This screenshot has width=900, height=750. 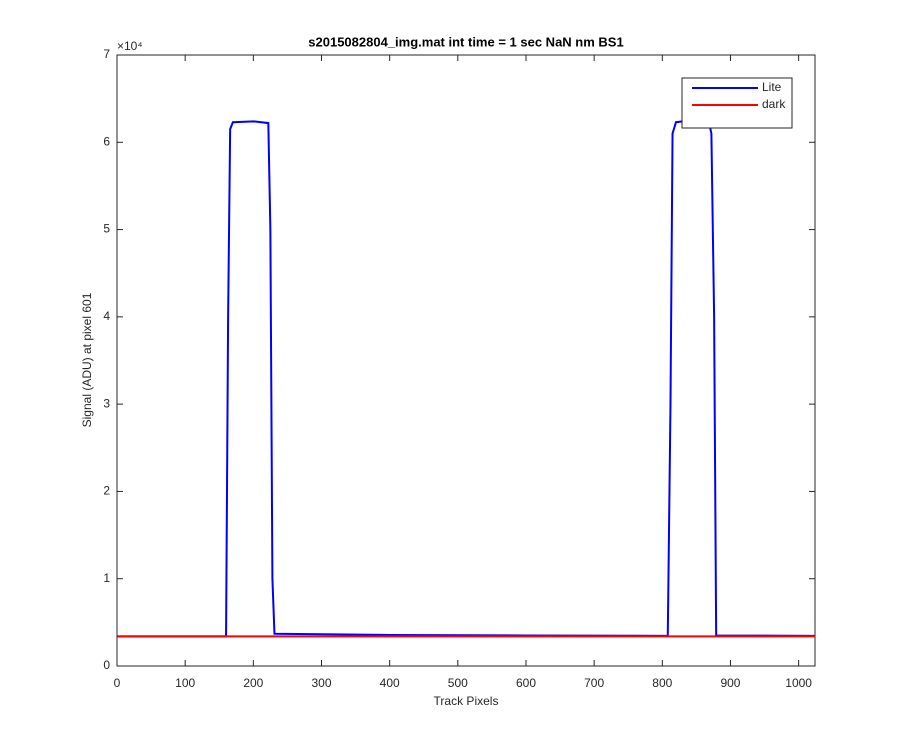 What do you see at coordinates (106, 54) in the screenshot?
I see `y-tick-label: 7` at bounding box center [106, 54].